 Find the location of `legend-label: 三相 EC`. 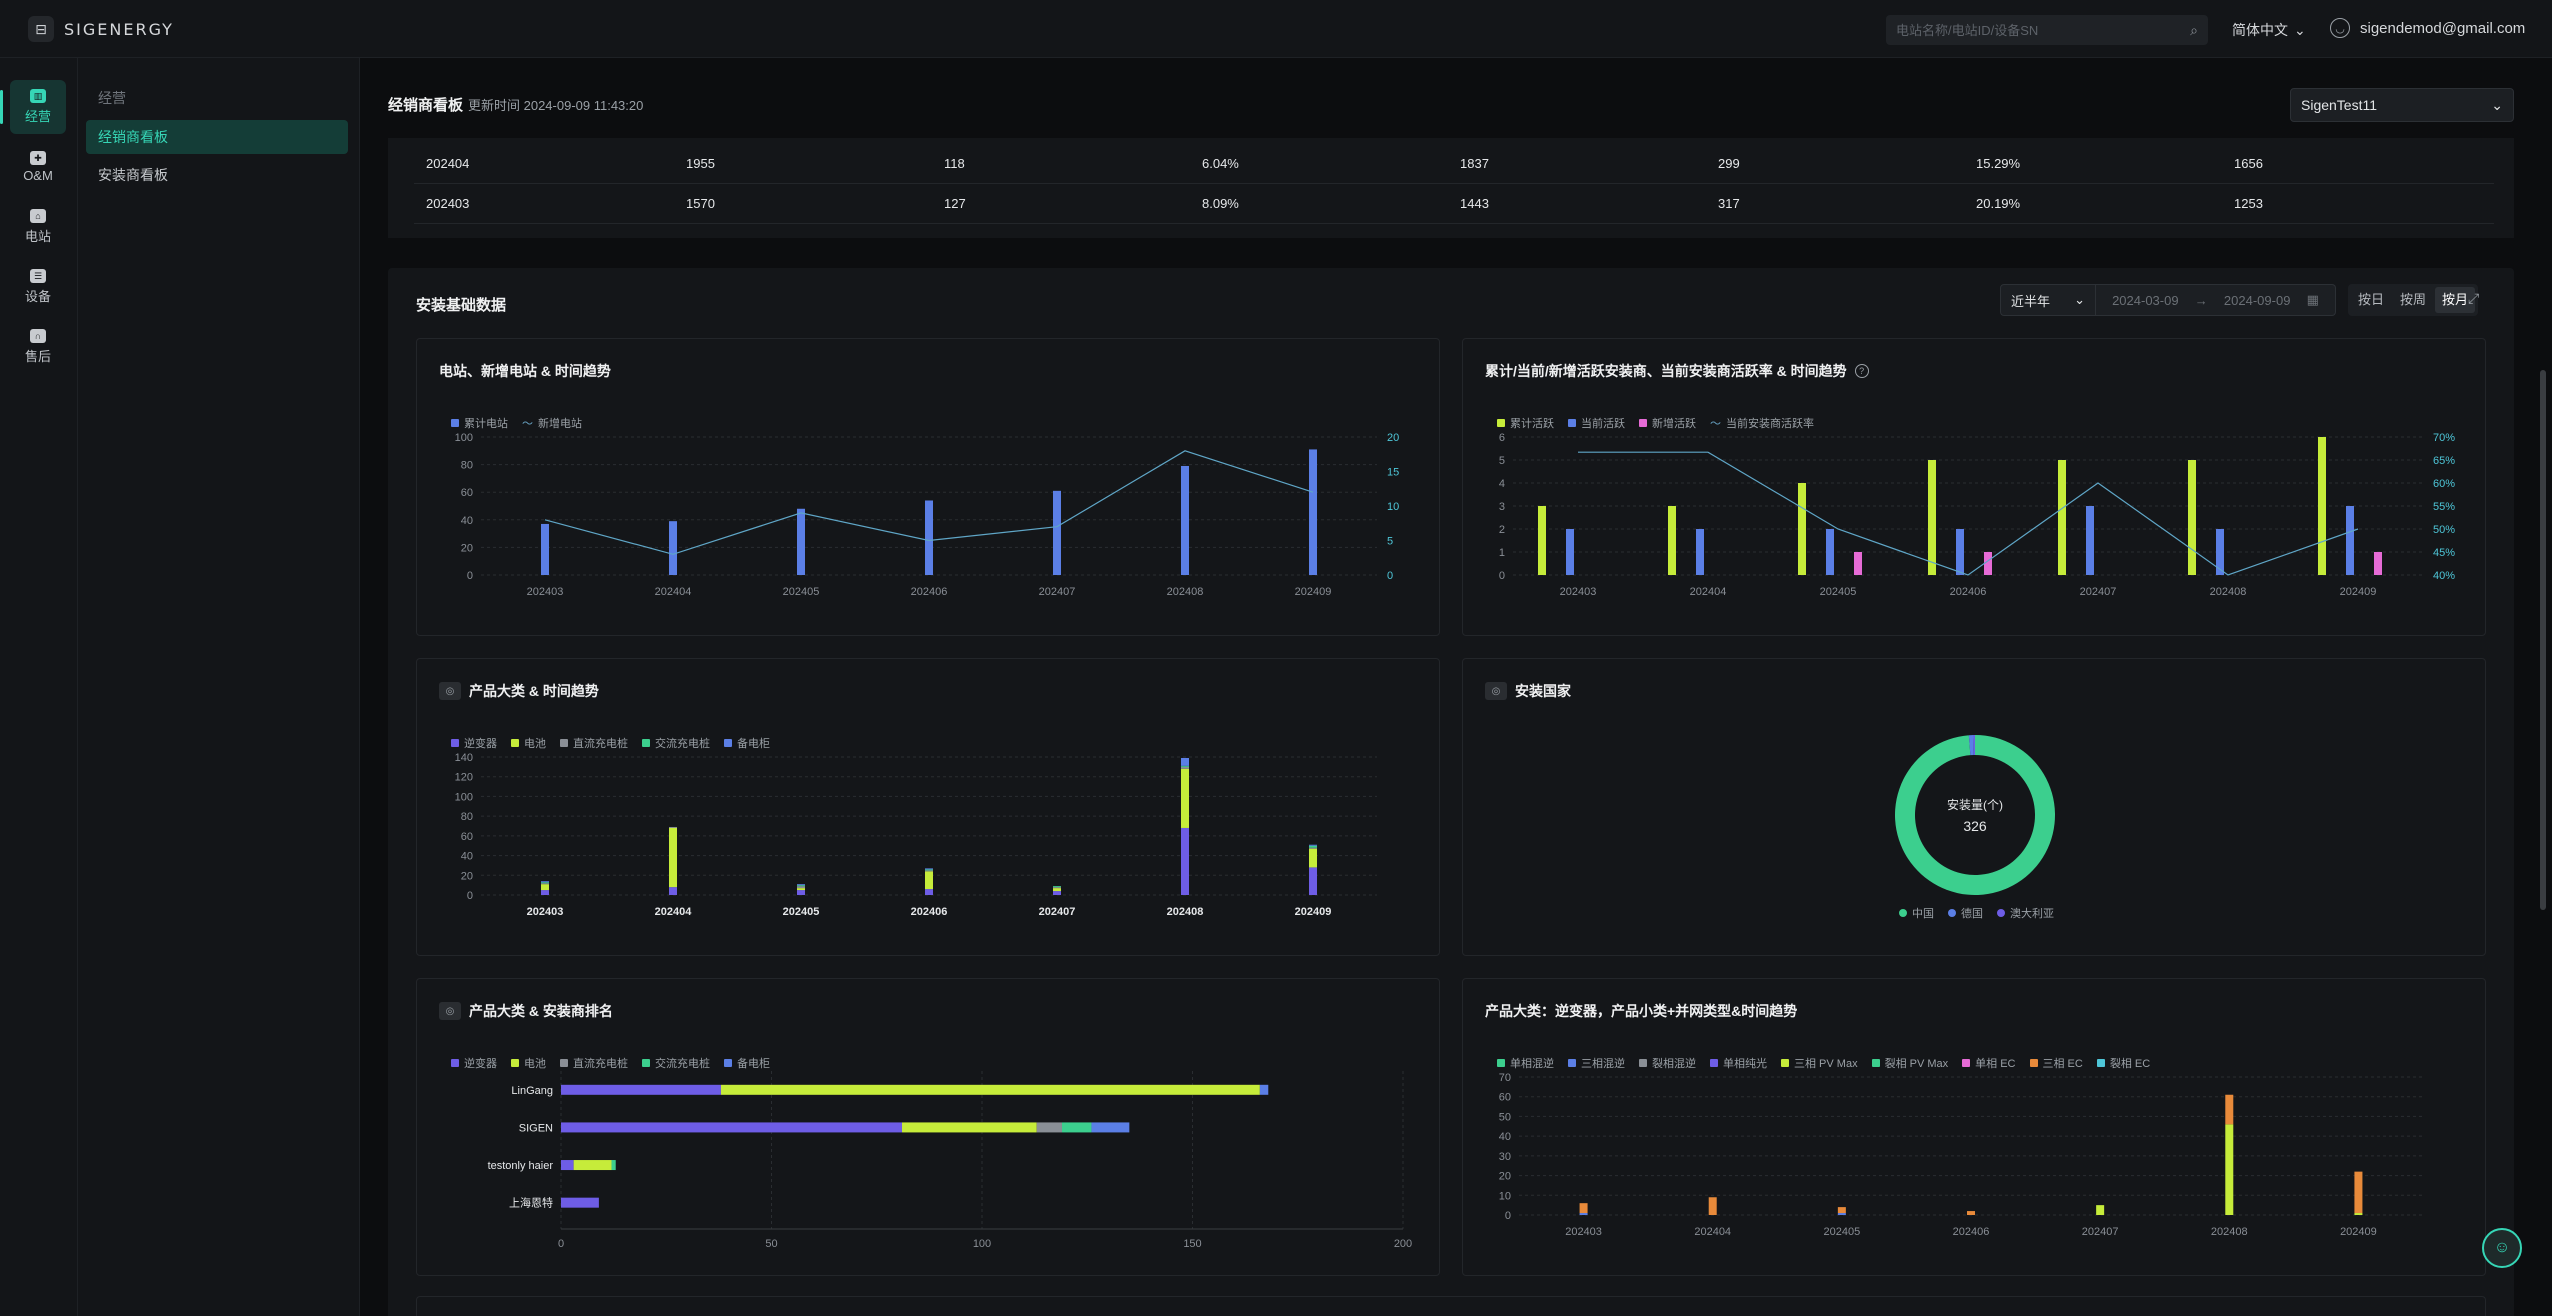

legend-label: 三相 EC is located at coordinates (2062, 1064).